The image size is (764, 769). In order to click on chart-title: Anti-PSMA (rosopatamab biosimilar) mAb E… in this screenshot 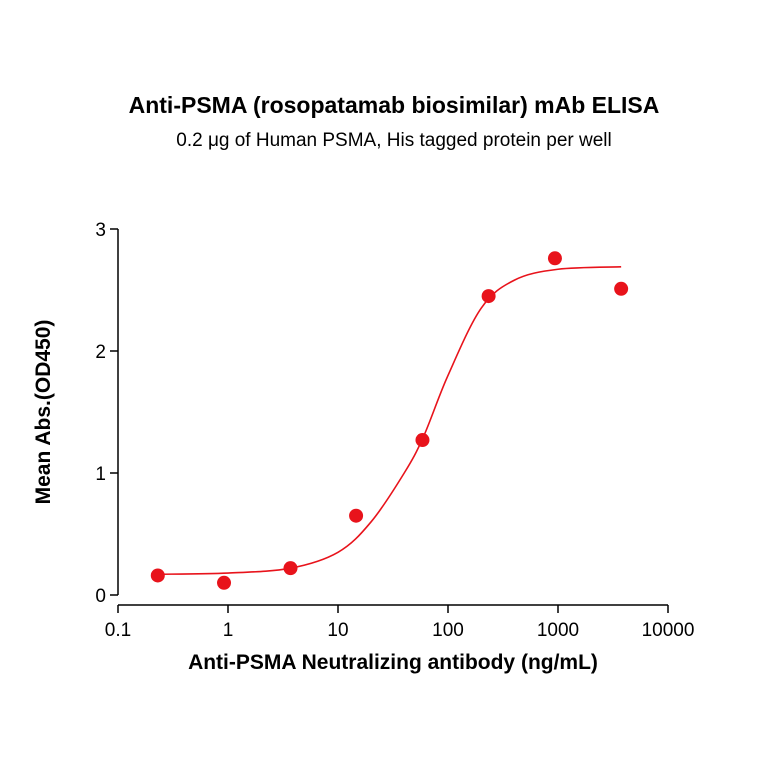, I will do `click(394, 105)`.